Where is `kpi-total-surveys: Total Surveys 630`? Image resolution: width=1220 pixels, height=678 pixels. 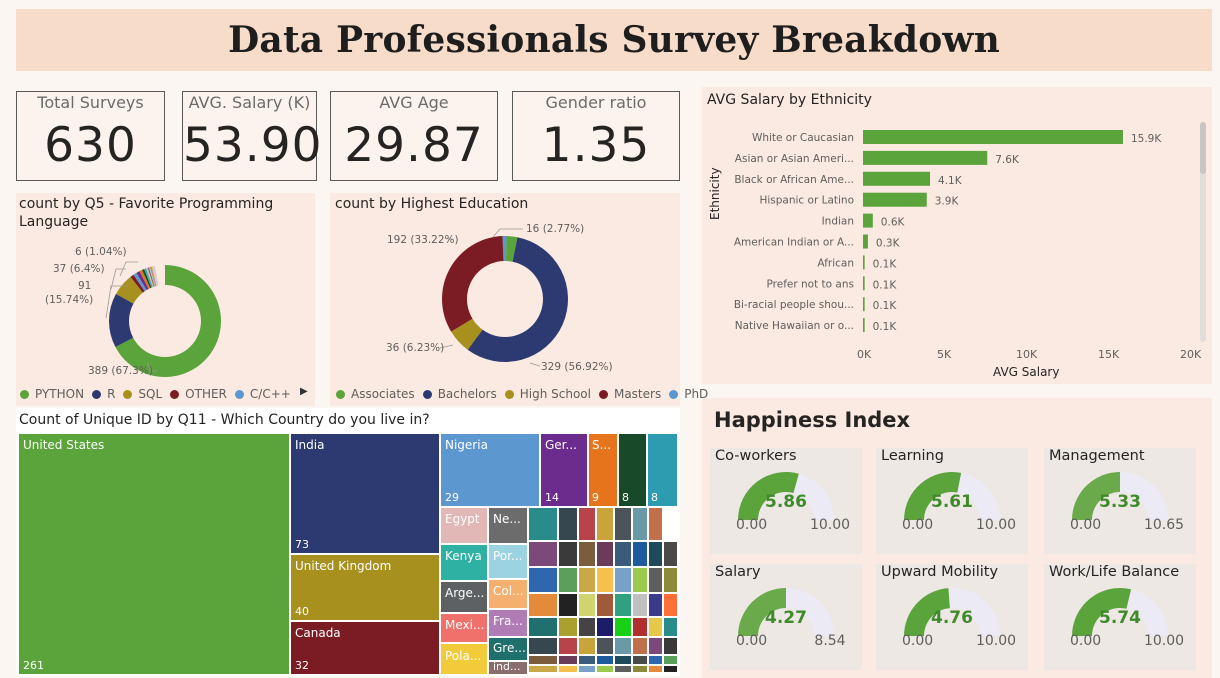
kpi-total-surveys: Total Surveys 630 is located at coordinates (90, 136).